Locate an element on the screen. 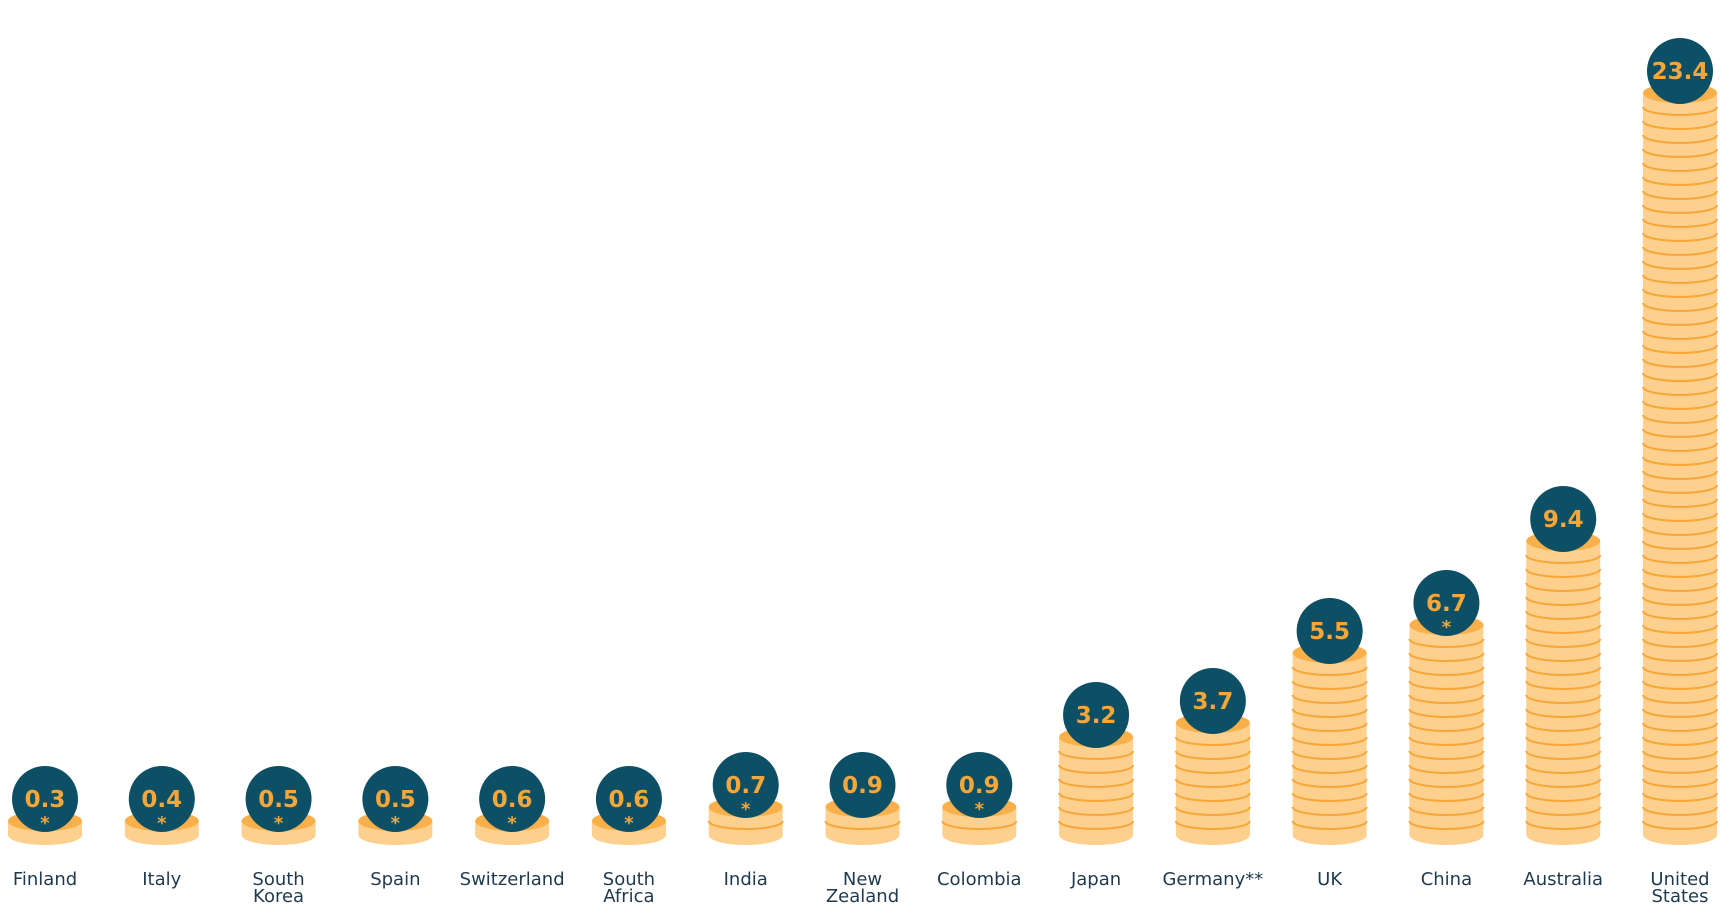  value-label: 0.9 is located at coordinates (862, 786).